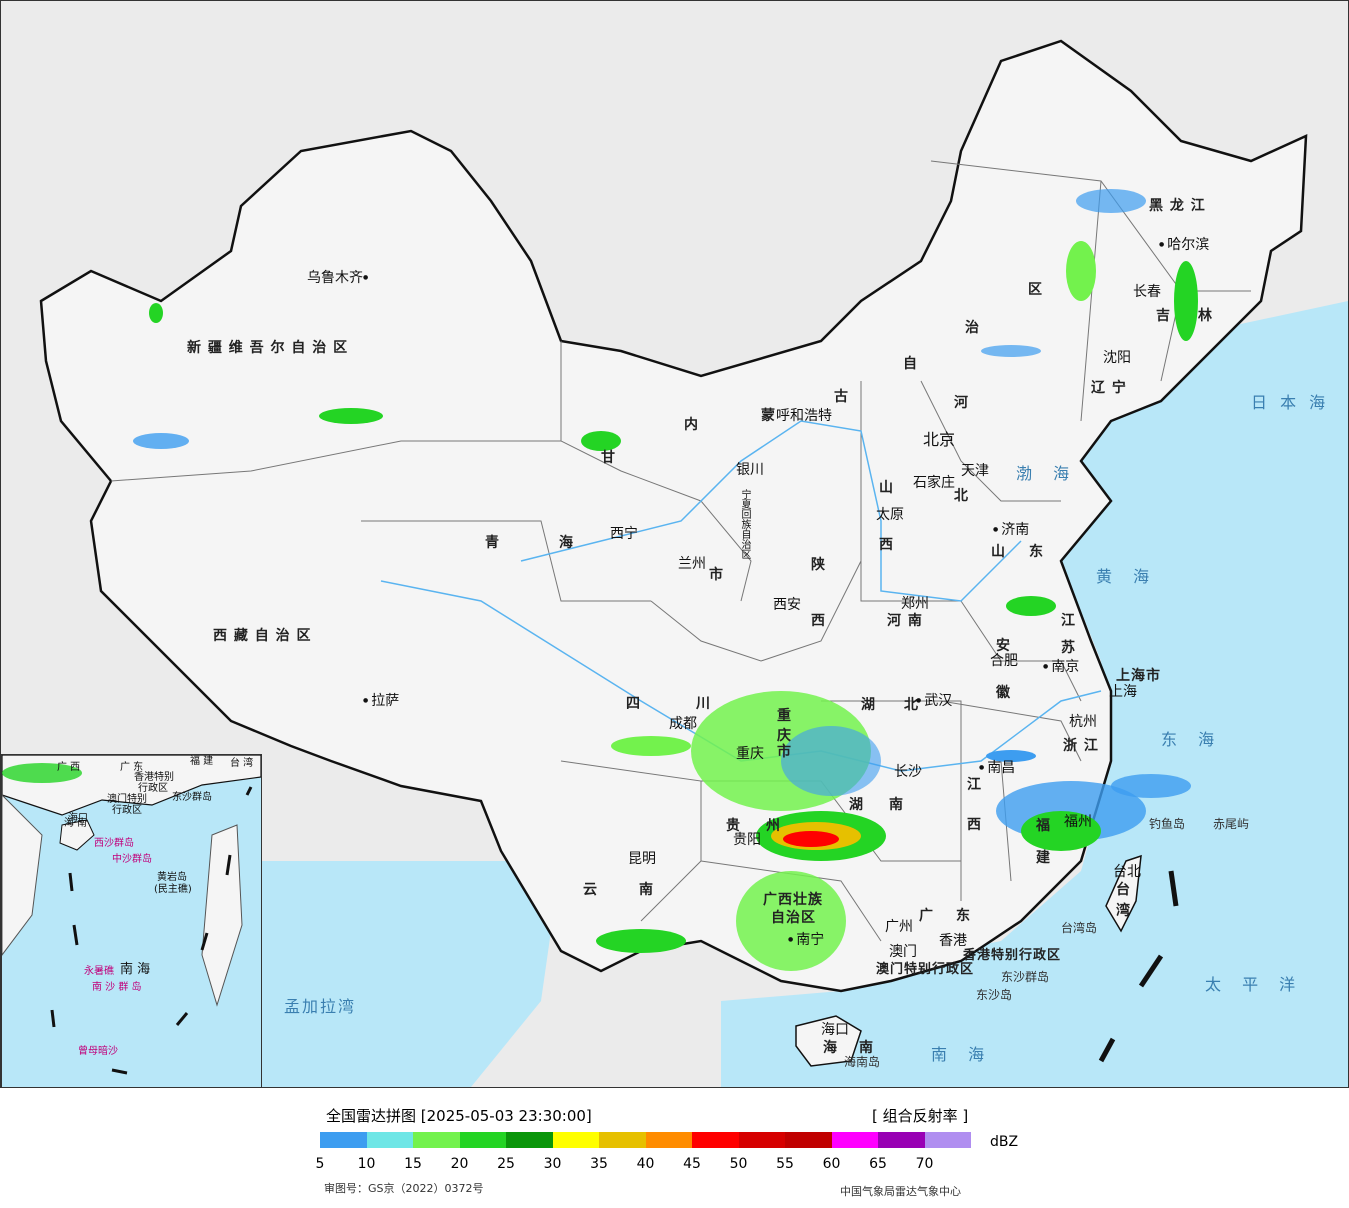 This screenshot has width=1349, height=1208. I want to click on inset-hainan, so click(77, 835).